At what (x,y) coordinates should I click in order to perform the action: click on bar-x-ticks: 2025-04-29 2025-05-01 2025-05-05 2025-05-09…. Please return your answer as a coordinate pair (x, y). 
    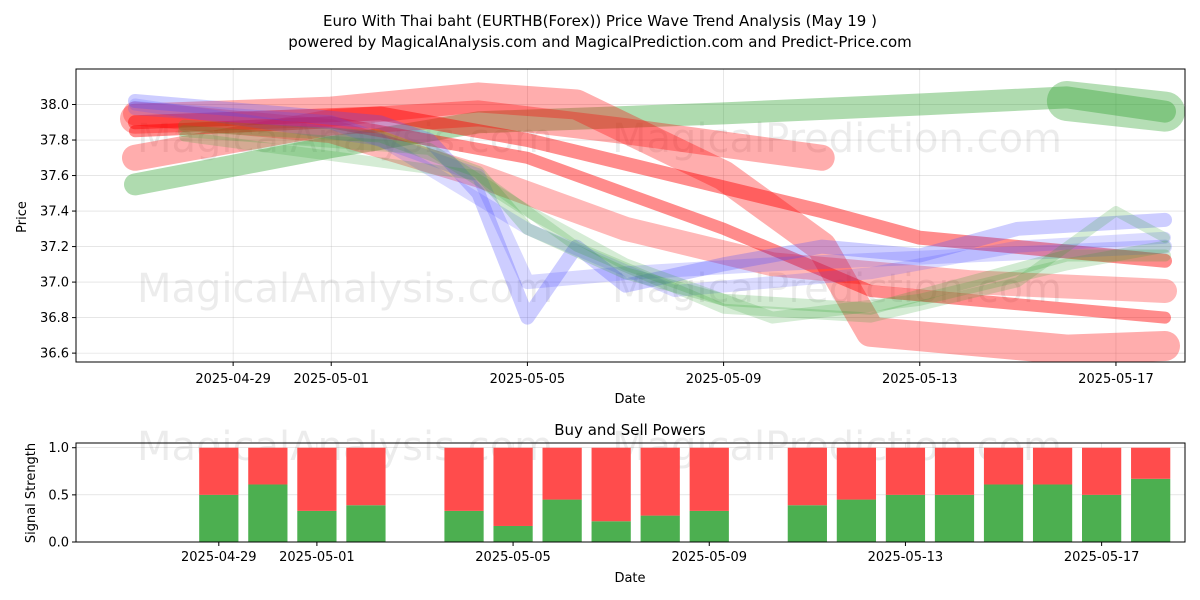
    Looking at the image, I should click on (660, 553).